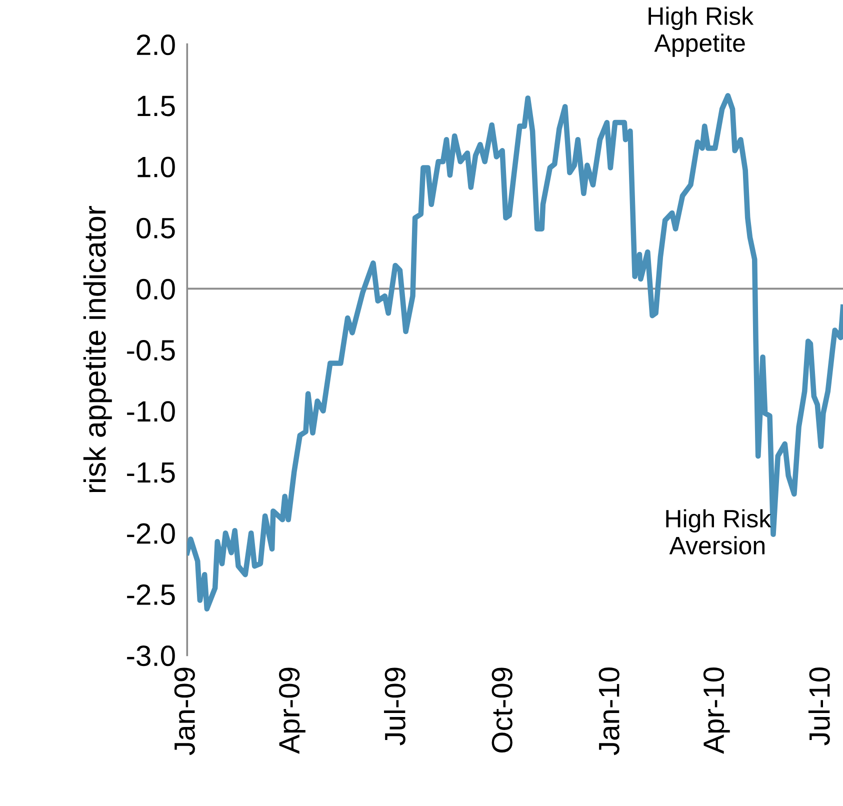  What do you see at coordinates (151, 411) in the screenshot?
I see `y-tick-label: -1.0` at bounding box center [151, 411].